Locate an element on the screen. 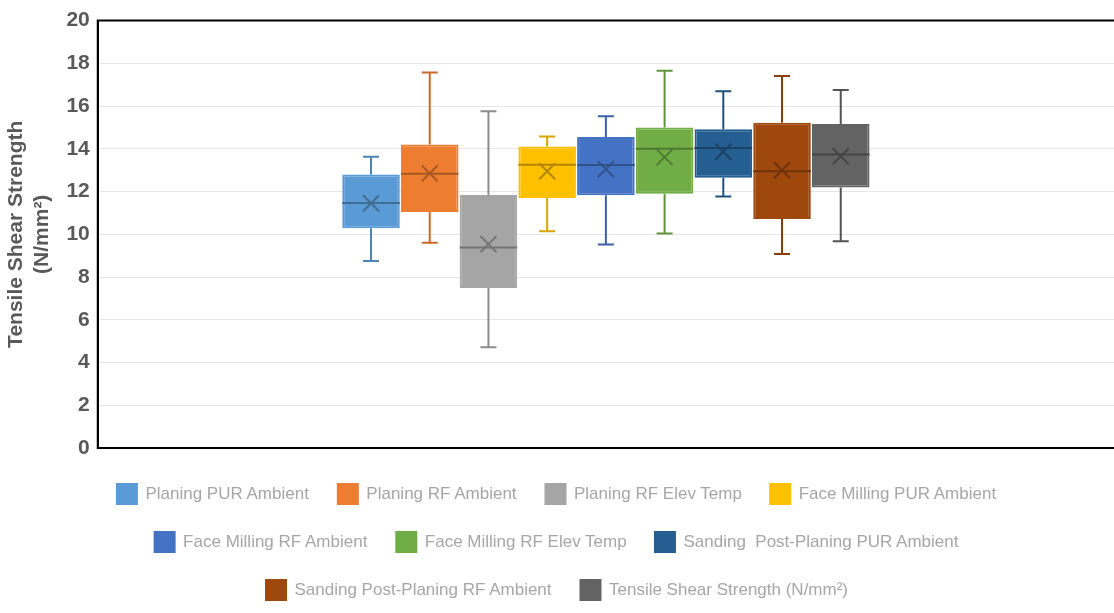 The width and height of the screenshot is (1114, 613). legend-label: Planing RF Ambient is located at coordinates (441, 493).